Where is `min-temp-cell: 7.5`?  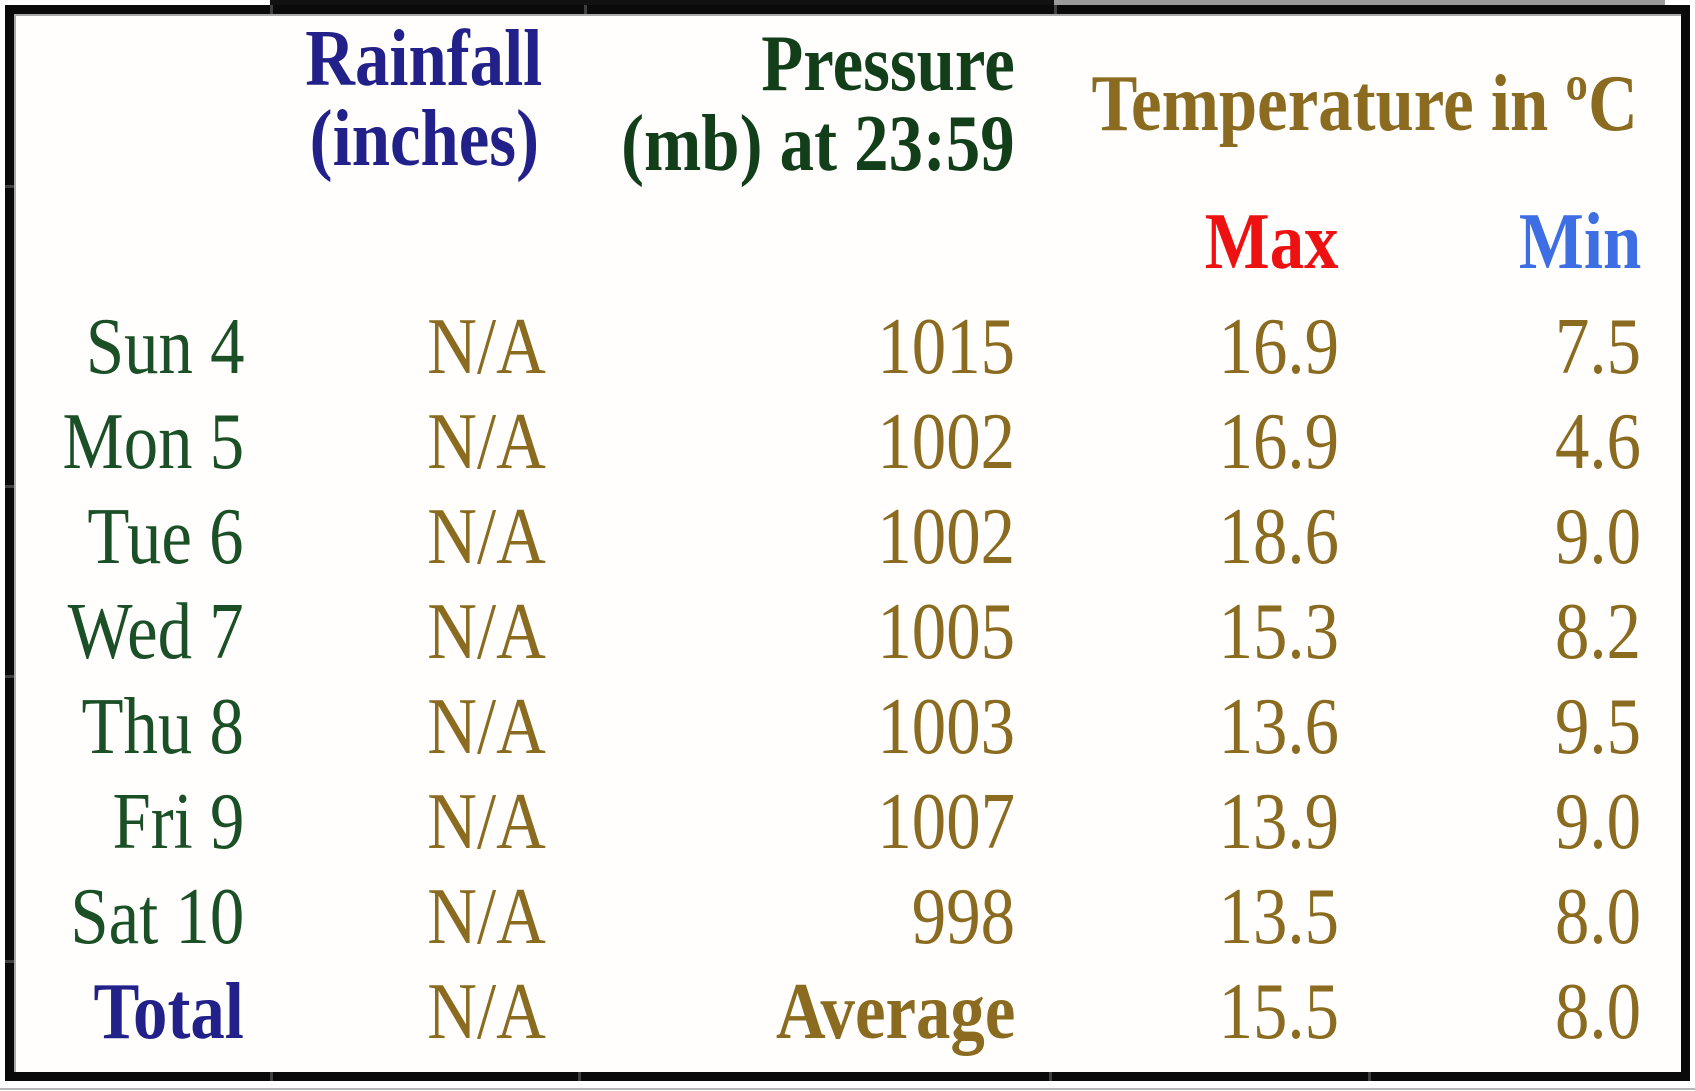 min-temp-cell: 7.5 is located at coordinates (1598, 346).